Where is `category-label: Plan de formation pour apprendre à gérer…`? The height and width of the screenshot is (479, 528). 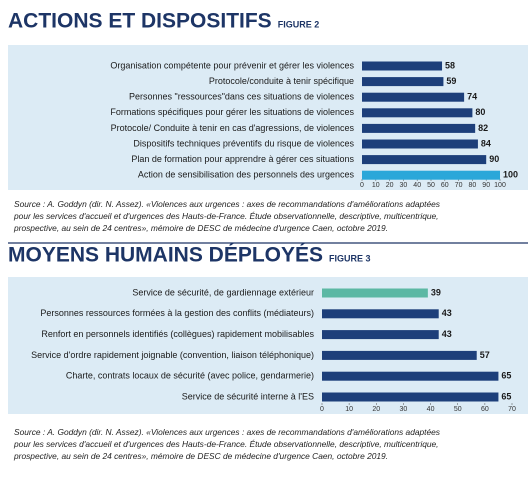
category-label: Plan de formation pour apprendre à gérer… is located at coordinates (242, 159).